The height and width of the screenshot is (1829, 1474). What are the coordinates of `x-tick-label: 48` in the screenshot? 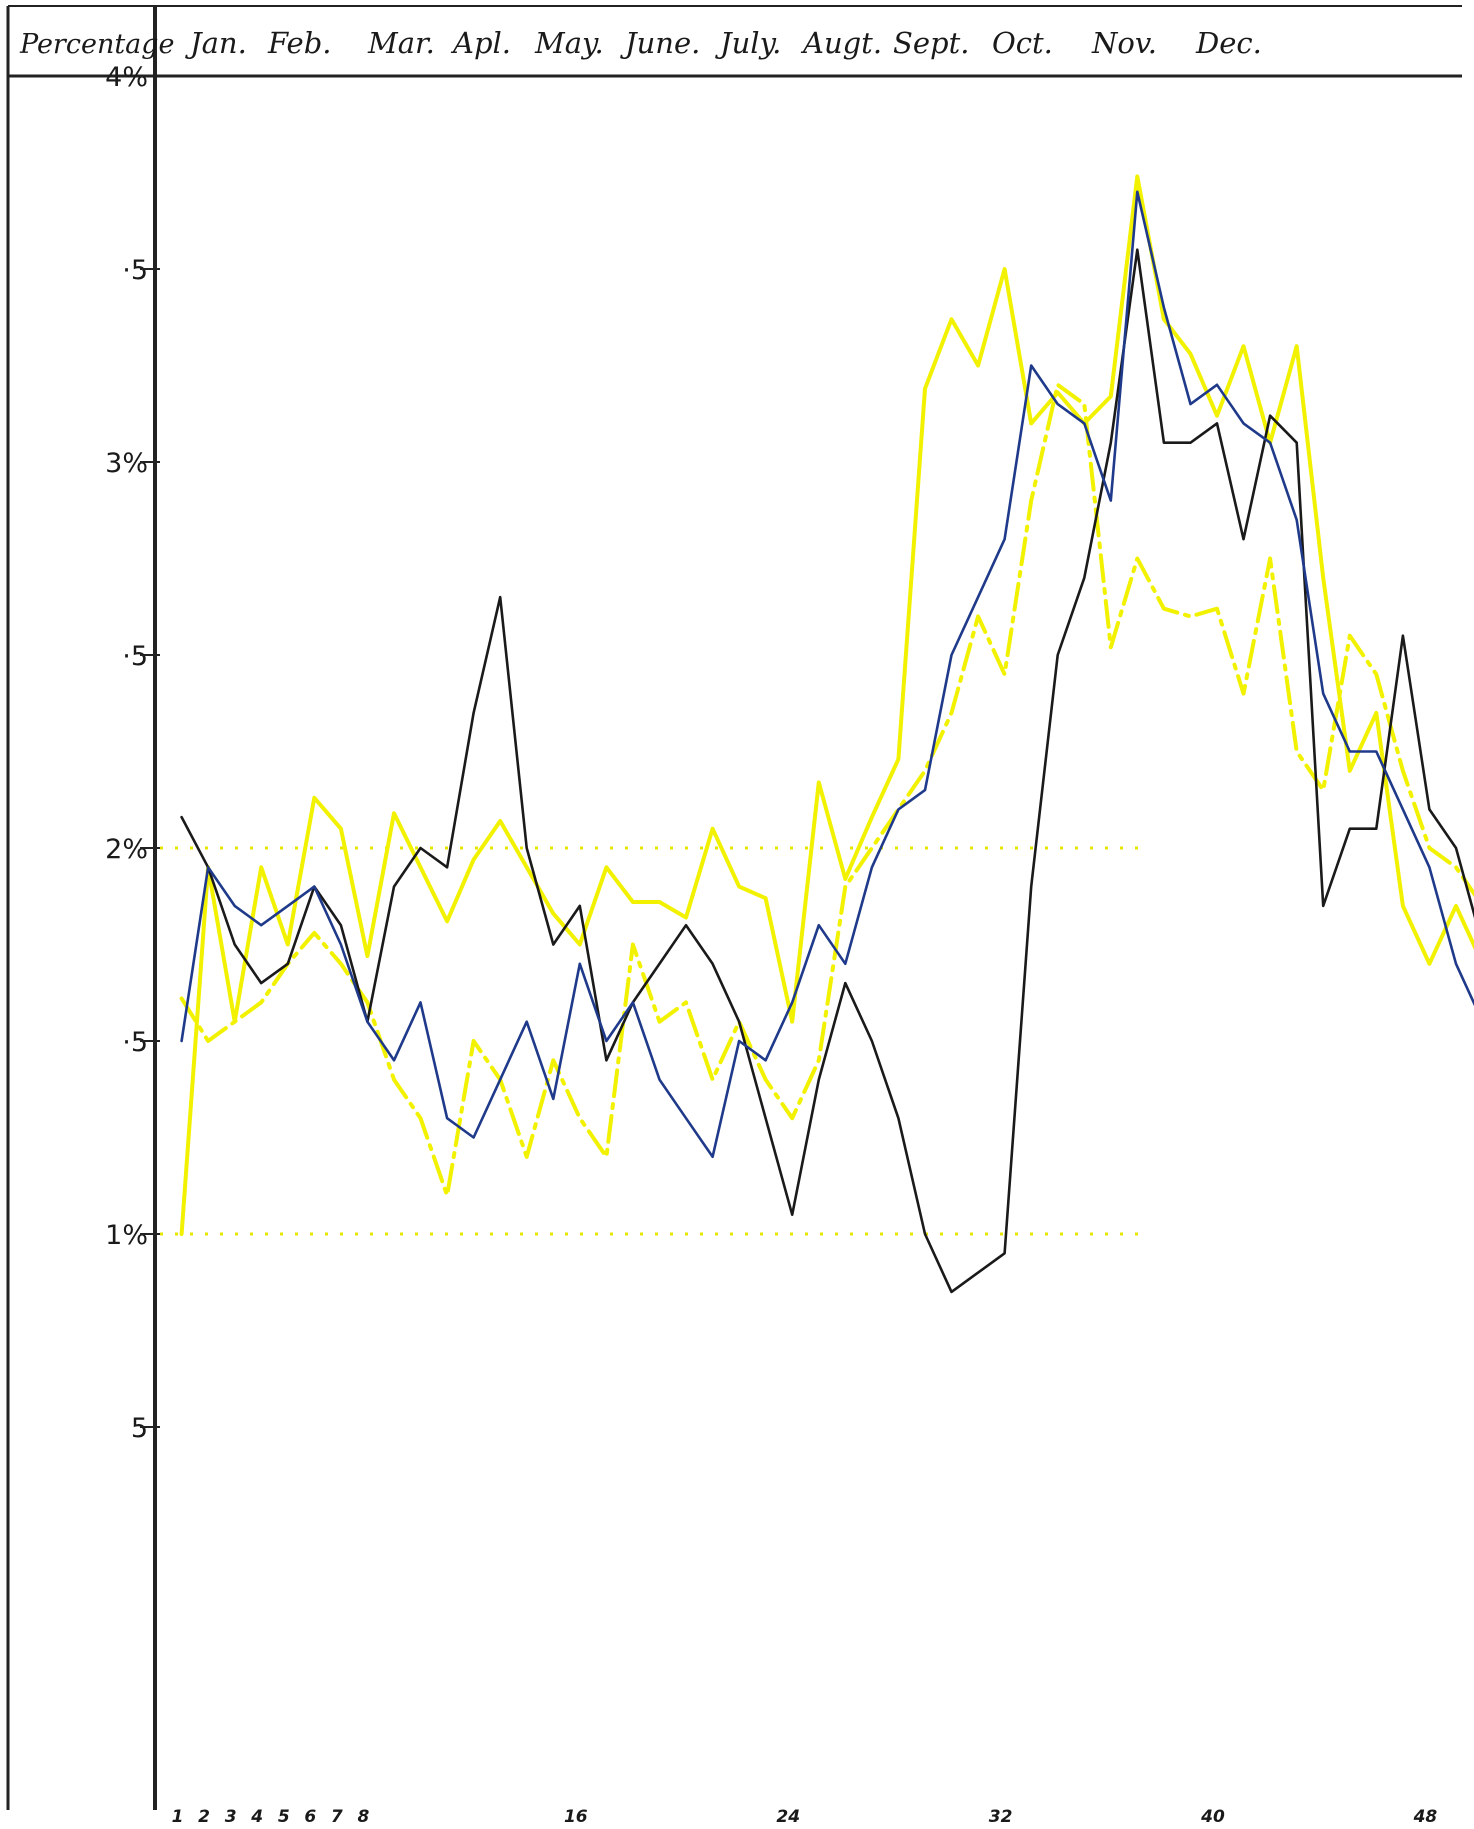 It's located at (1425, 1817).